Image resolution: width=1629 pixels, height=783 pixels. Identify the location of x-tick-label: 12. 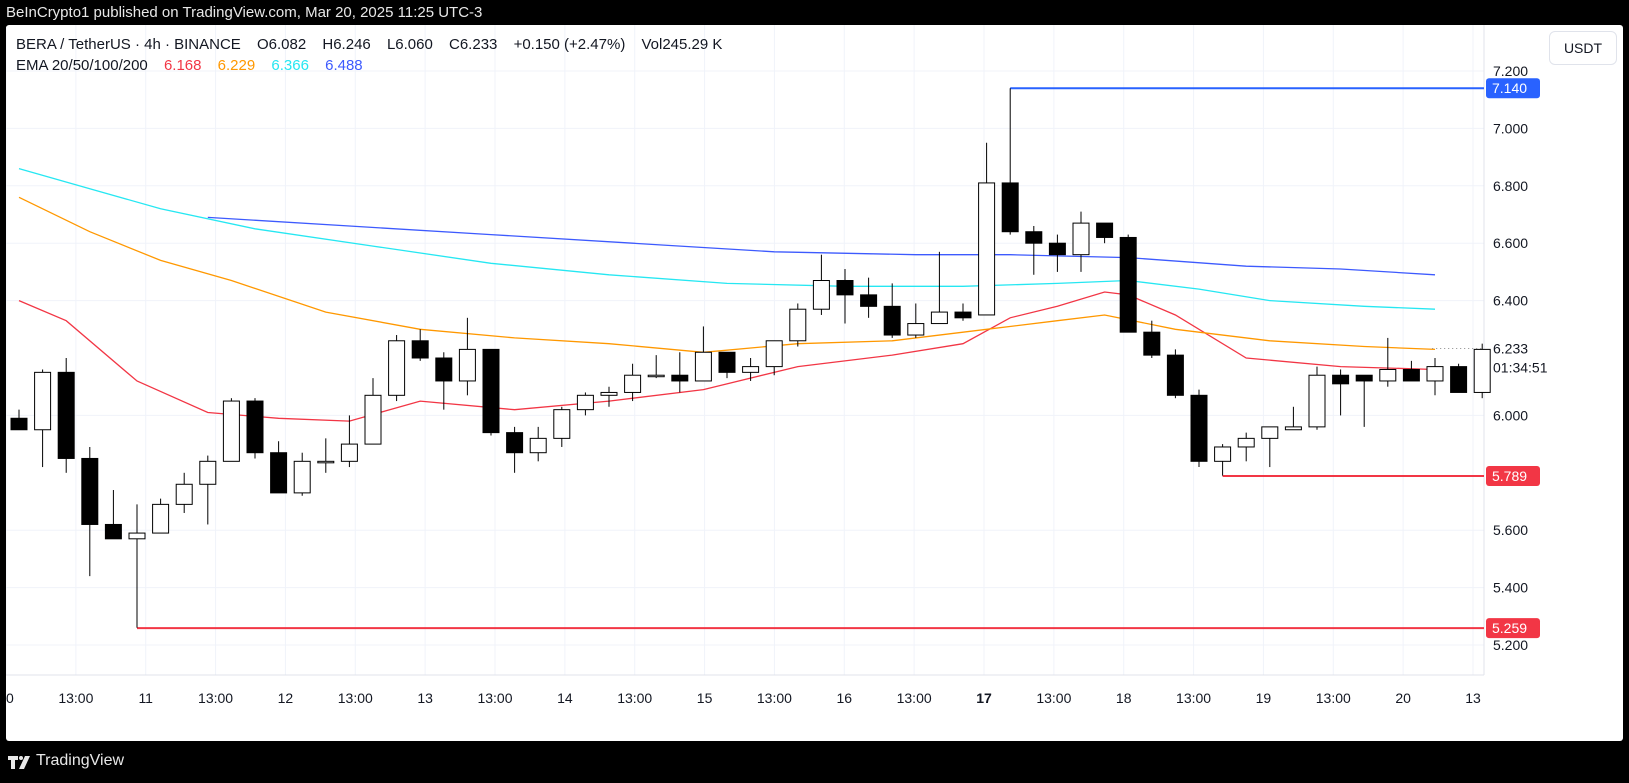
(286, 698).